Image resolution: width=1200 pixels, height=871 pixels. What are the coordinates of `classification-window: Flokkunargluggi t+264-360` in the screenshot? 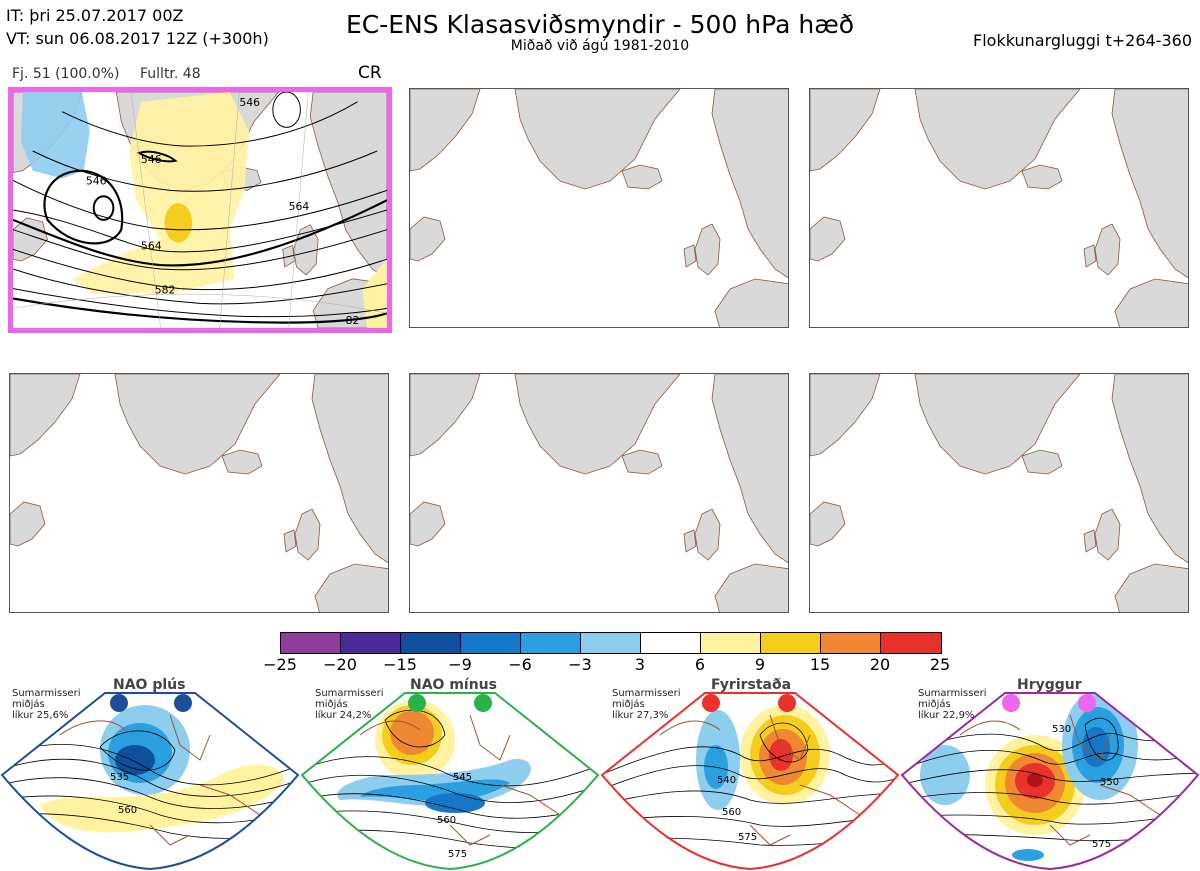 It's located at (1082, 40).